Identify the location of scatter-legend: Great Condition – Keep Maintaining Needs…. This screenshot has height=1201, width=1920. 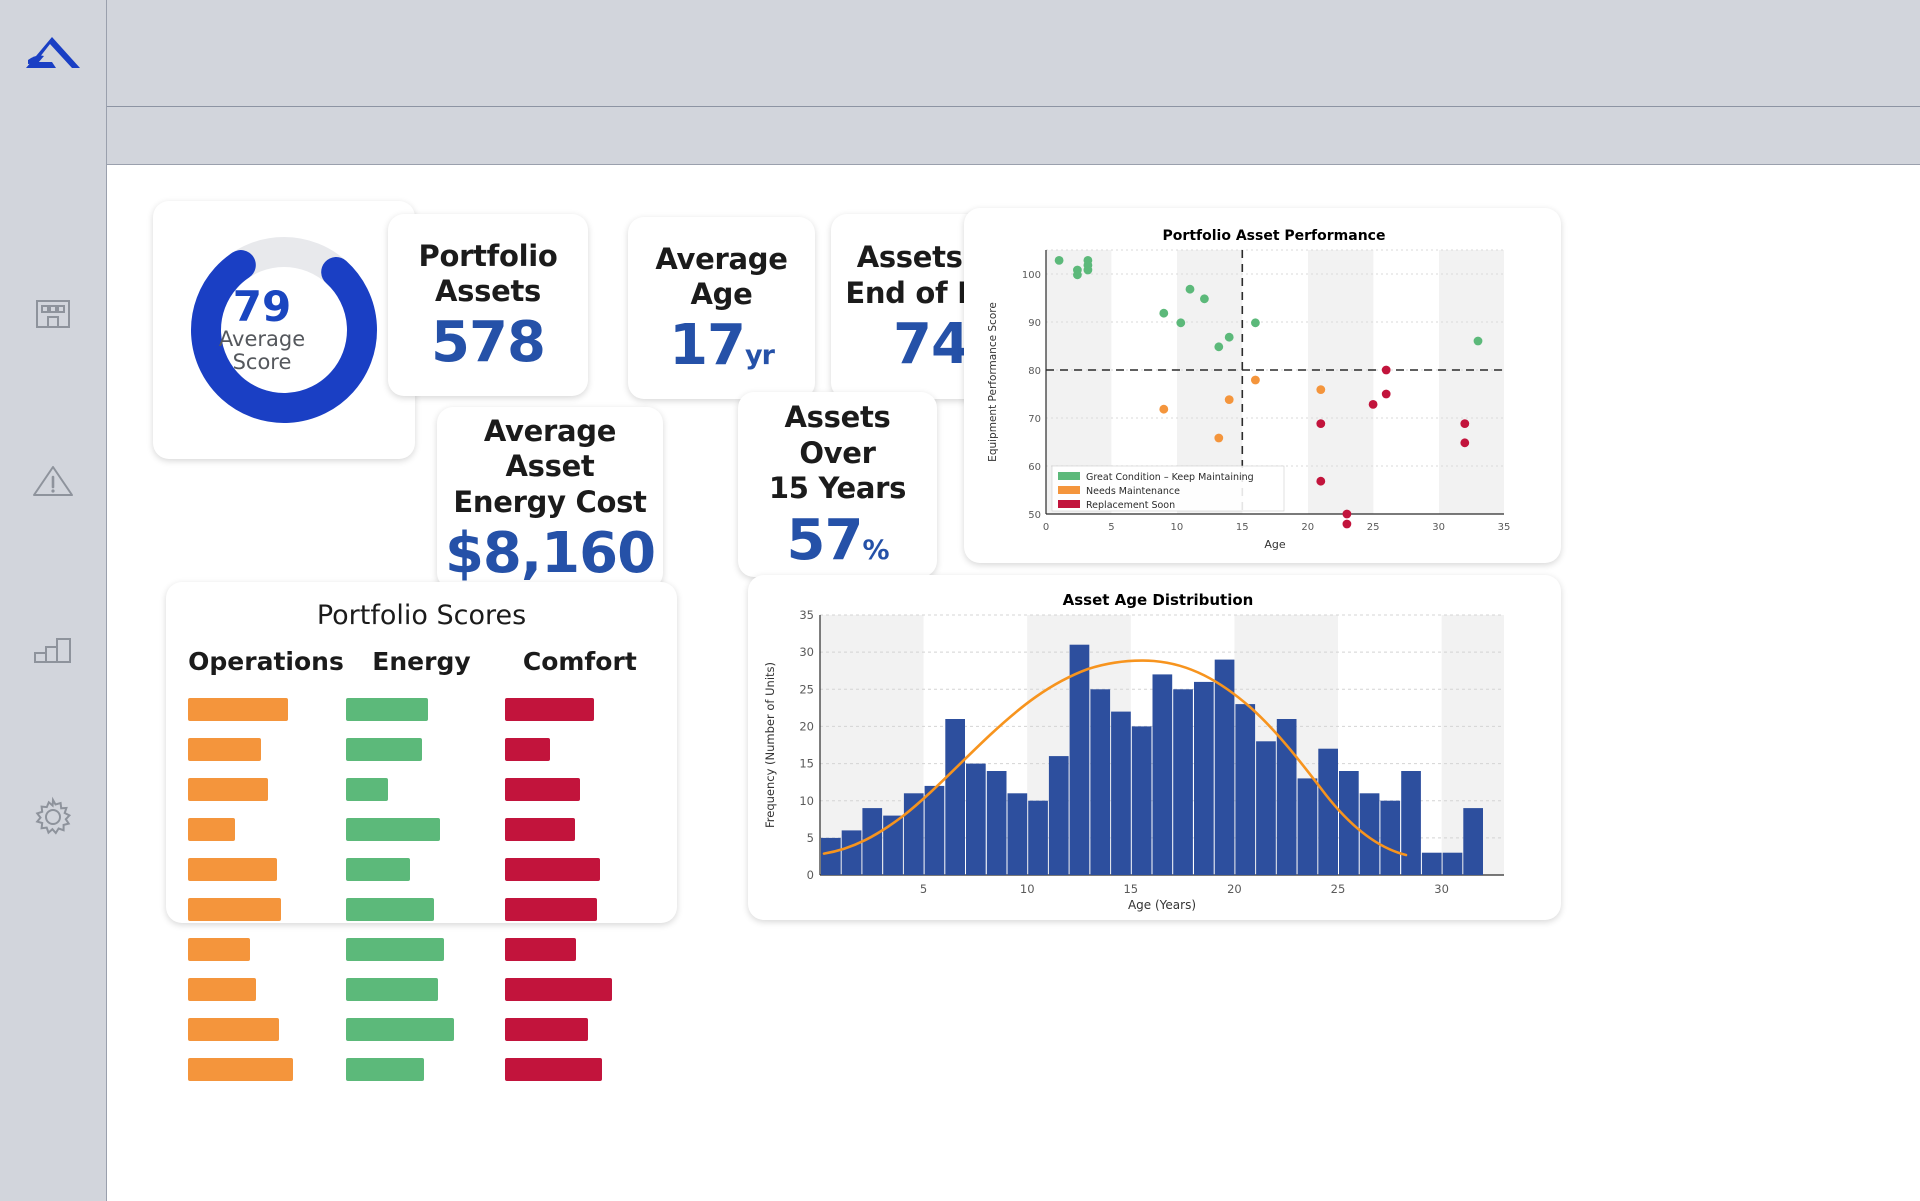
(1168, 488).